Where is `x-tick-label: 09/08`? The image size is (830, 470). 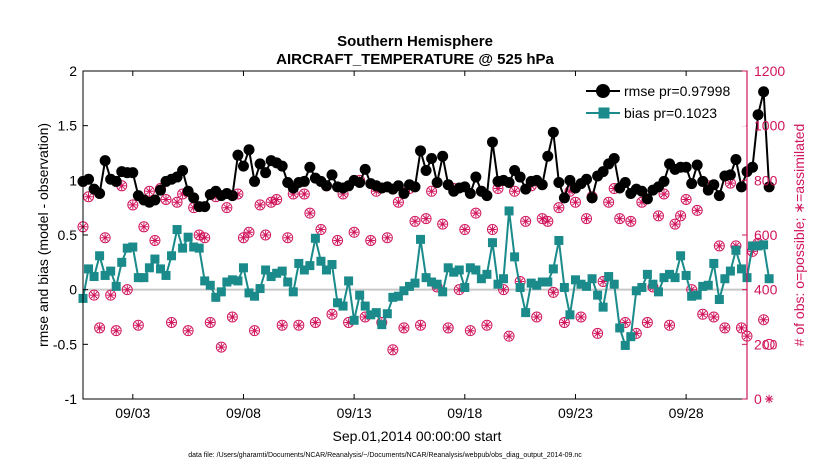 x-tick-label: 09/08 is located at coordinates (243, 413).